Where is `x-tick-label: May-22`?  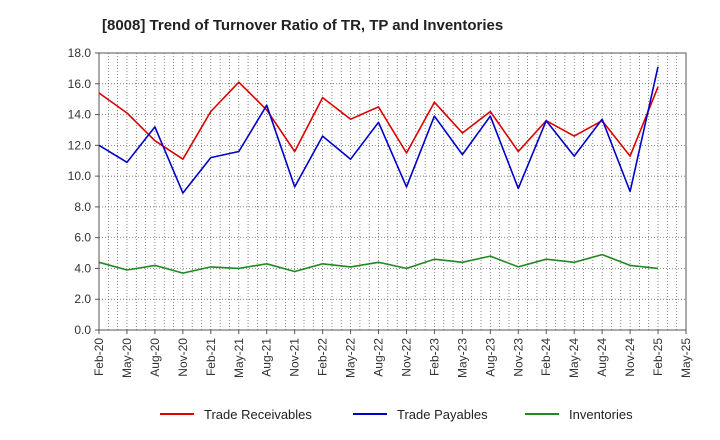
x-tick-label: May-22 is located at coordinates (351, 358).